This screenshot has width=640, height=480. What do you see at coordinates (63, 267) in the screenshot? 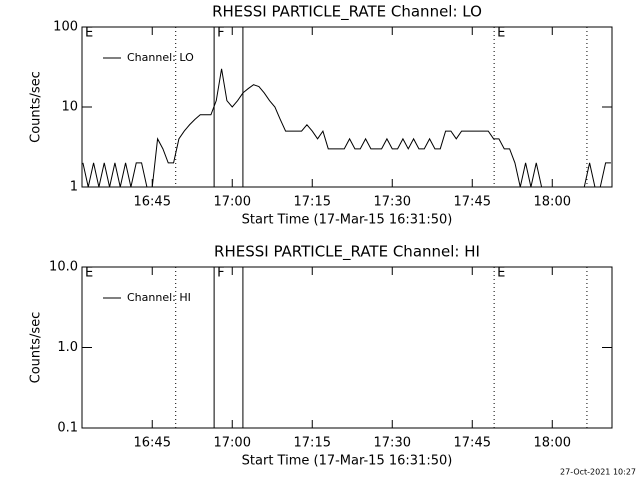
I see `y-tick-label: 10.0` at bounding box center [63, 267].